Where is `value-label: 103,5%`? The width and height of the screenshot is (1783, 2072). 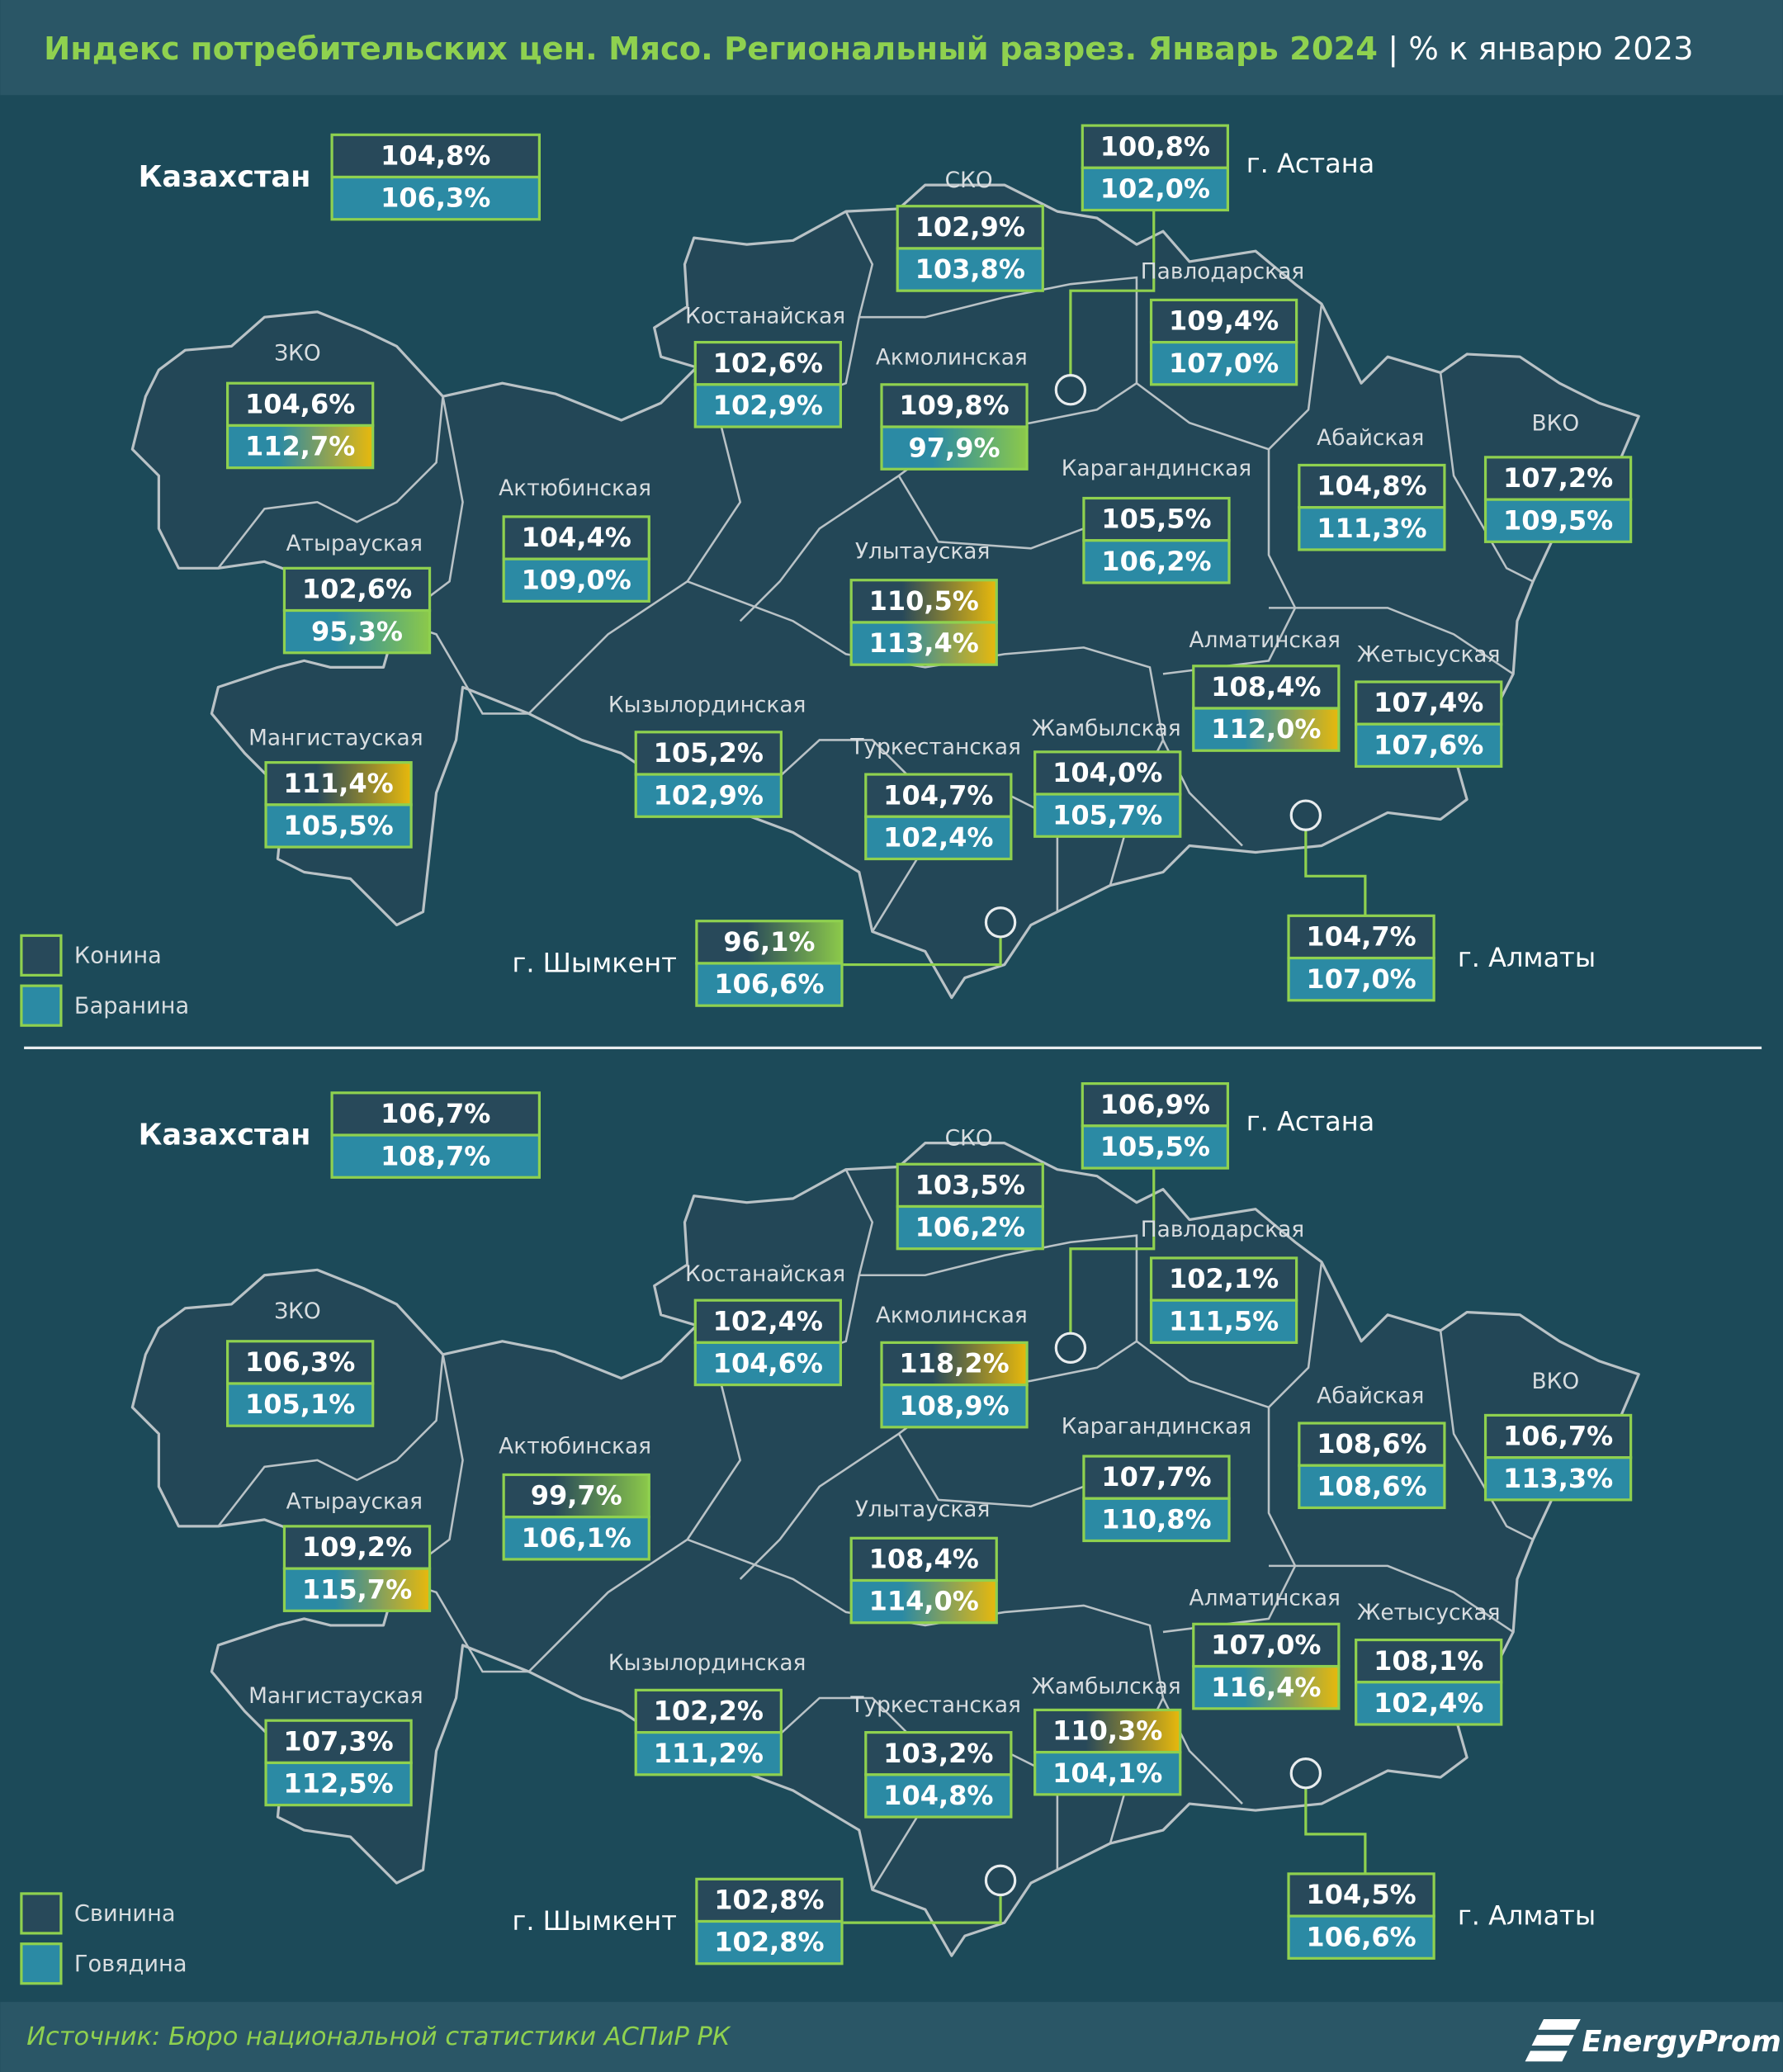
value-label: 103,5% is located at coordinates (970, 1184).